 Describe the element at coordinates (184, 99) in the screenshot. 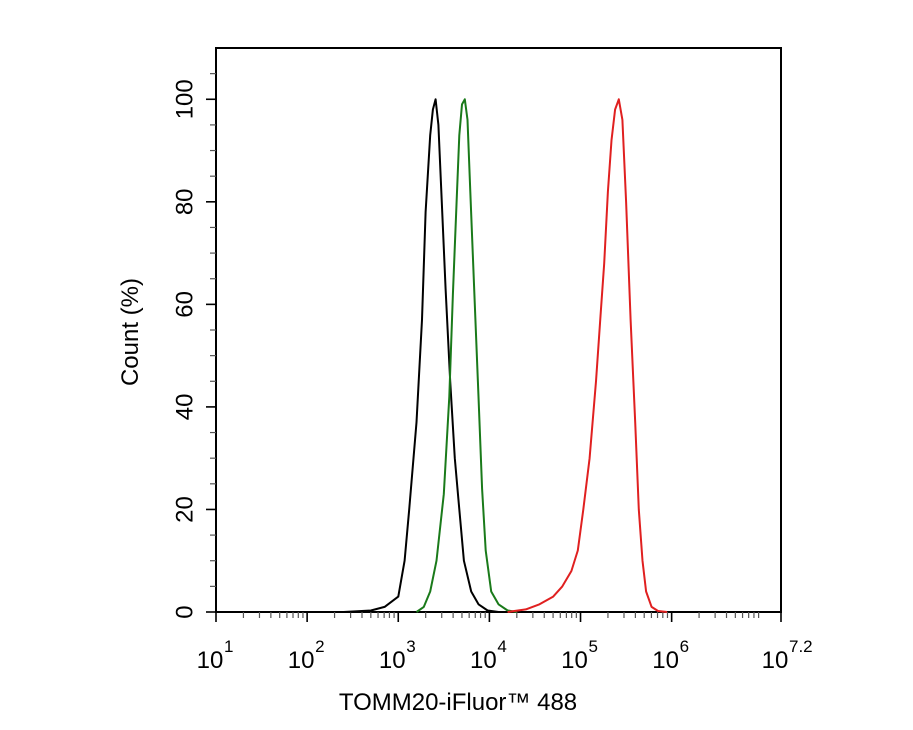

I see `y-tick-label: 100` at that location.